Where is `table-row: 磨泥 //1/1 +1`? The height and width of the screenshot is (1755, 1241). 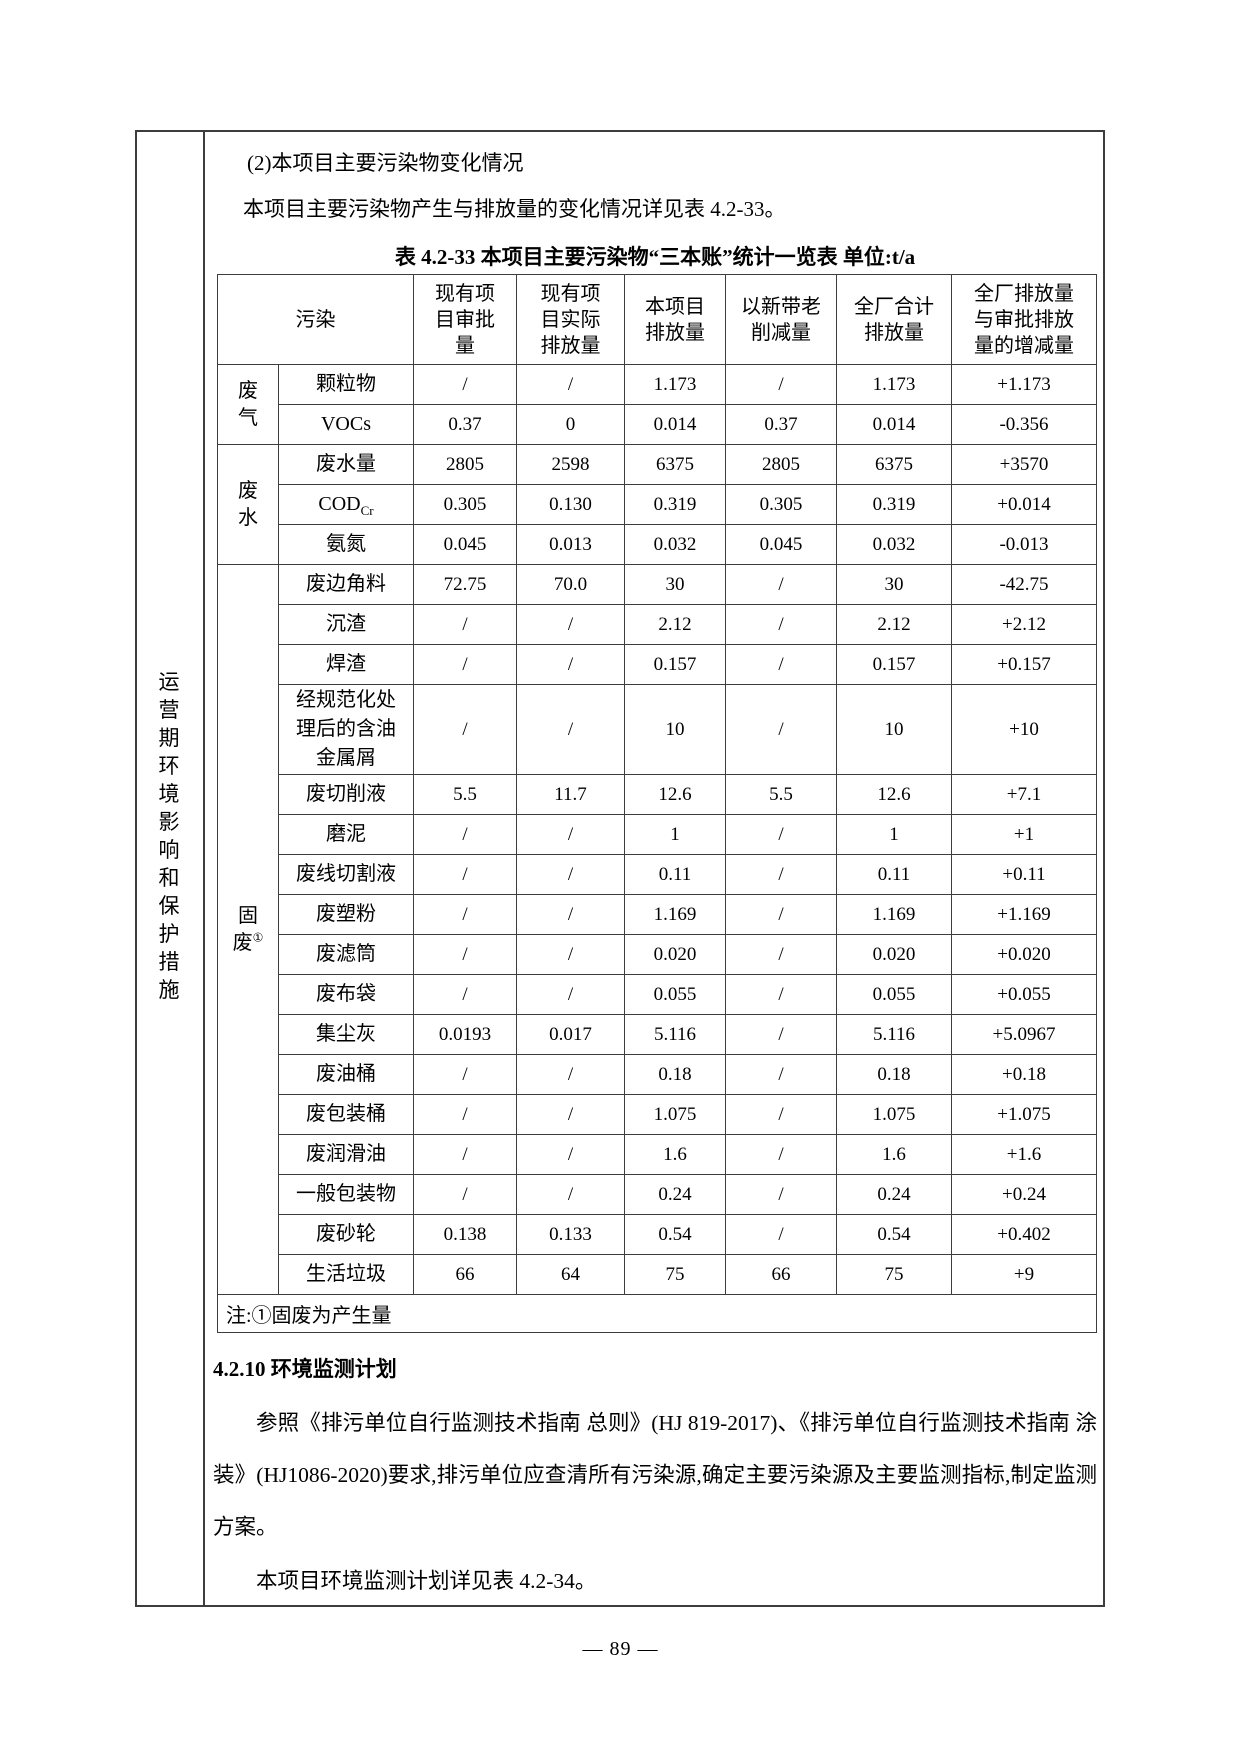 table-row: 磨泥 //1/1 +1 is located at coordinates (657, 834).